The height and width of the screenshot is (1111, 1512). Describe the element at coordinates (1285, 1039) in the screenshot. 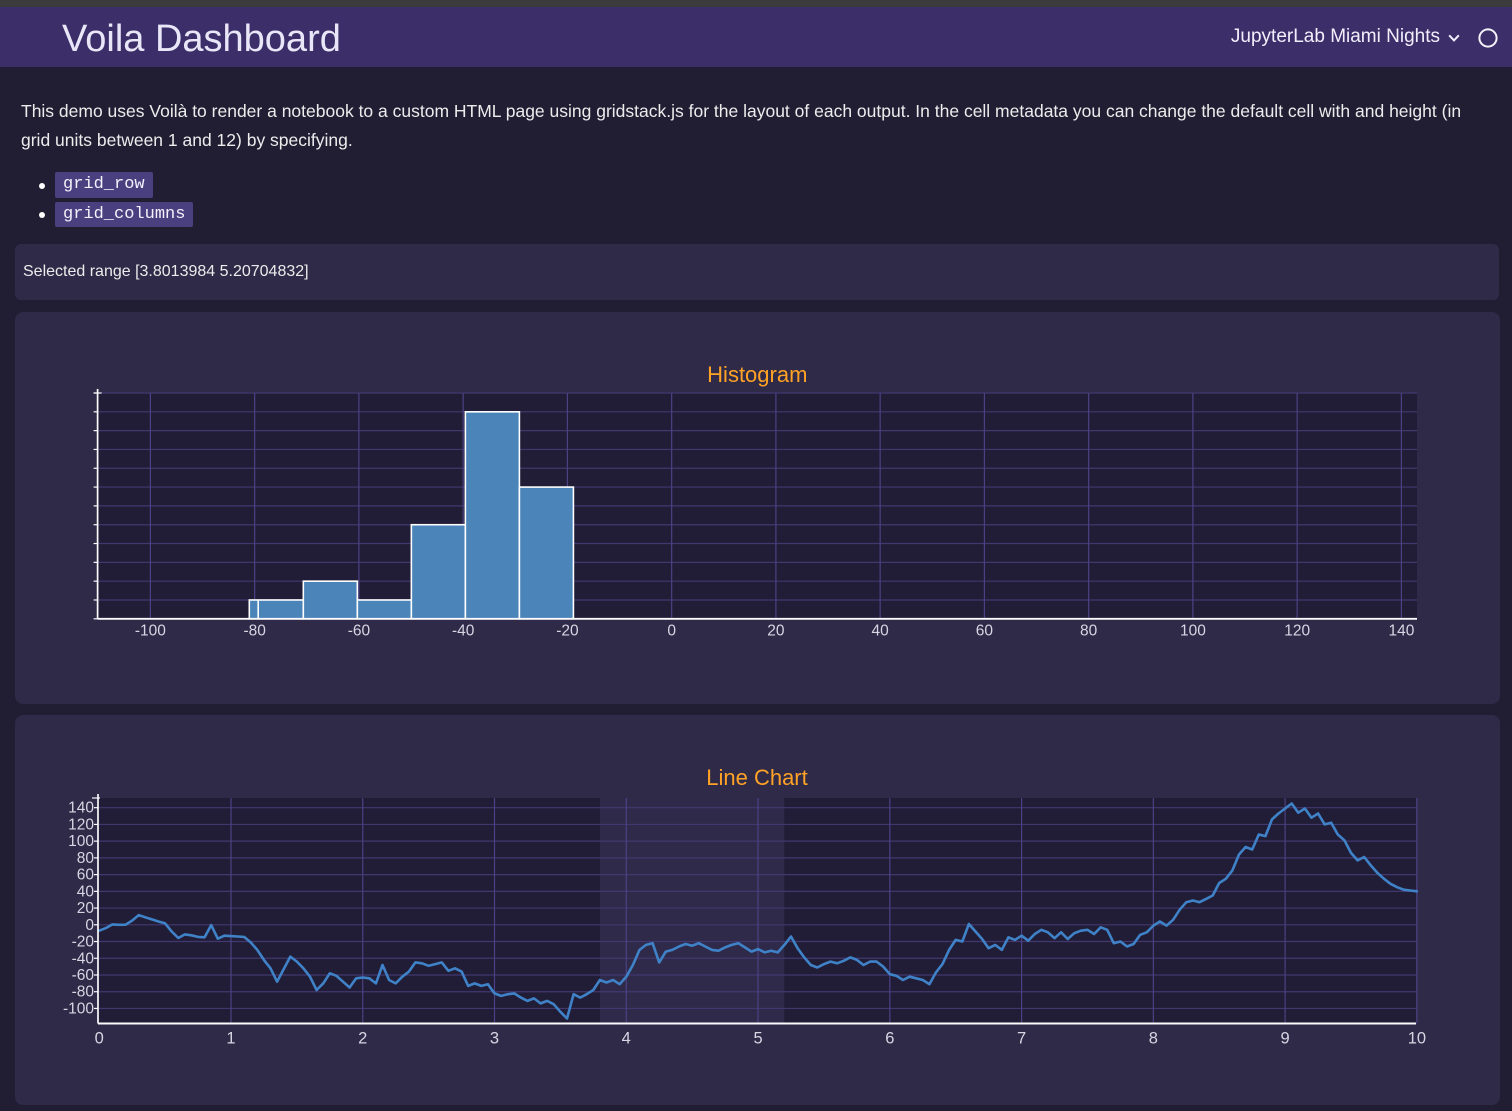

I see `svg-text: 9` at that location.